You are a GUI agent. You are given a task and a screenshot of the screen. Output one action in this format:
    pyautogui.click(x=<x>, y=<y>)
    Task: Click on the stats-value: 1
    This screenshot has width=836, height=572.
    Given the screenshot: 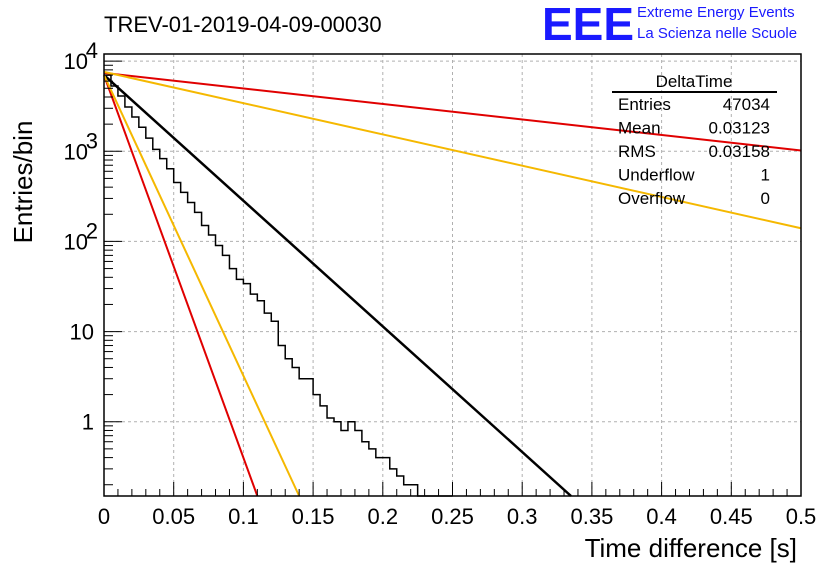 What is the action you would take?
    pyautogui.click(x=765, y=175)
    